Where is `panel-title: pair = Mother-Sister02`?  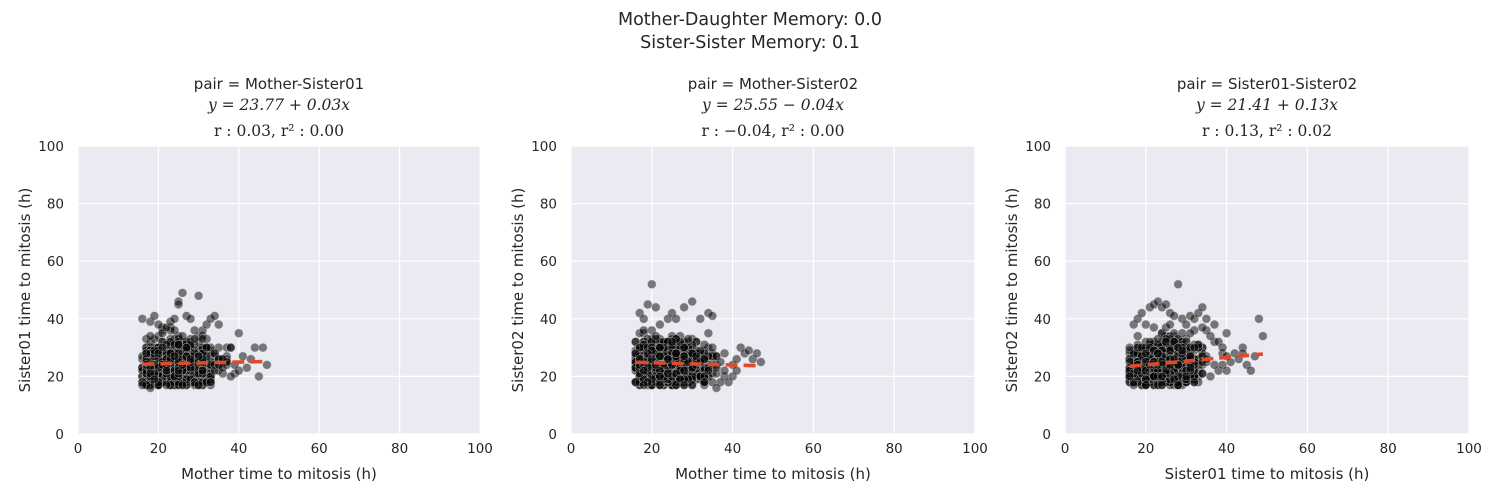 panel-title: pair = Mother-Sister02 is located at coordinates (773, 84).